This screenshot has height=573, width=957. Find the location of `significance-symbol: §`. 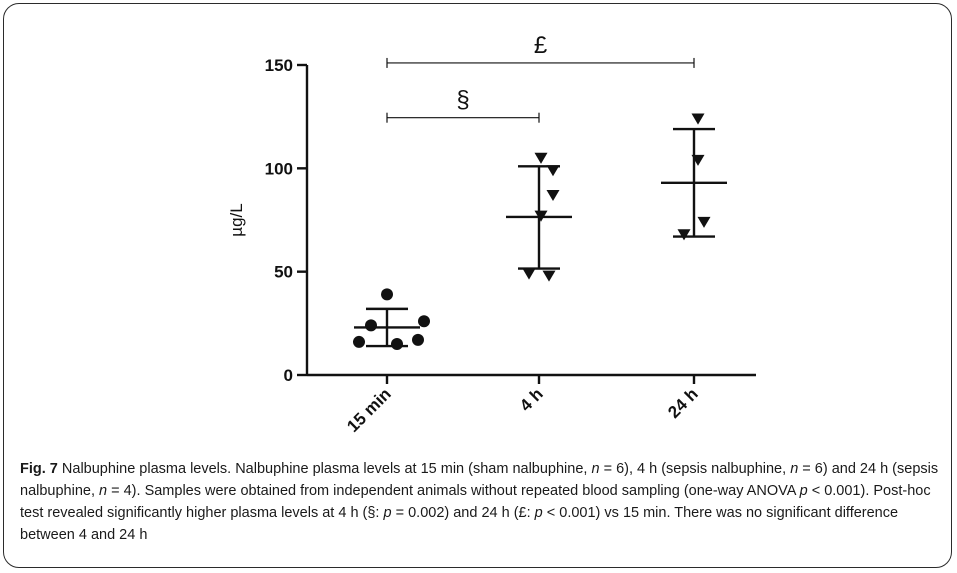

significance-symbol: § is located at coordinates (462, 100).